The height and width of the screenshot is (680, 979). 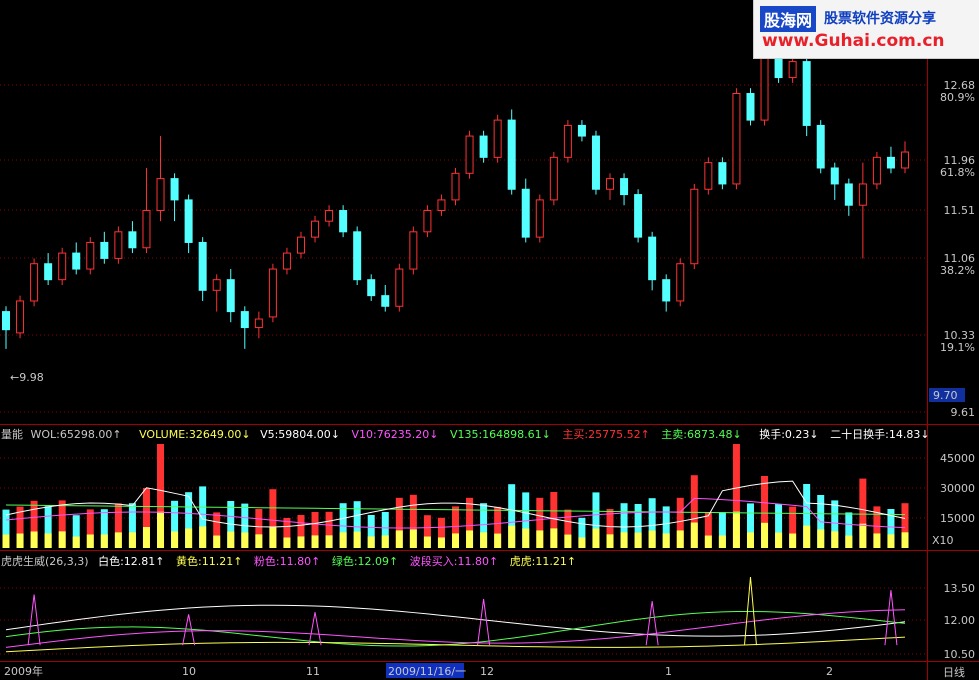 What do you see at coordinates (12, 434) in the screenshot?
I see `vol-title: 量能` at bounding box center [12, 434].